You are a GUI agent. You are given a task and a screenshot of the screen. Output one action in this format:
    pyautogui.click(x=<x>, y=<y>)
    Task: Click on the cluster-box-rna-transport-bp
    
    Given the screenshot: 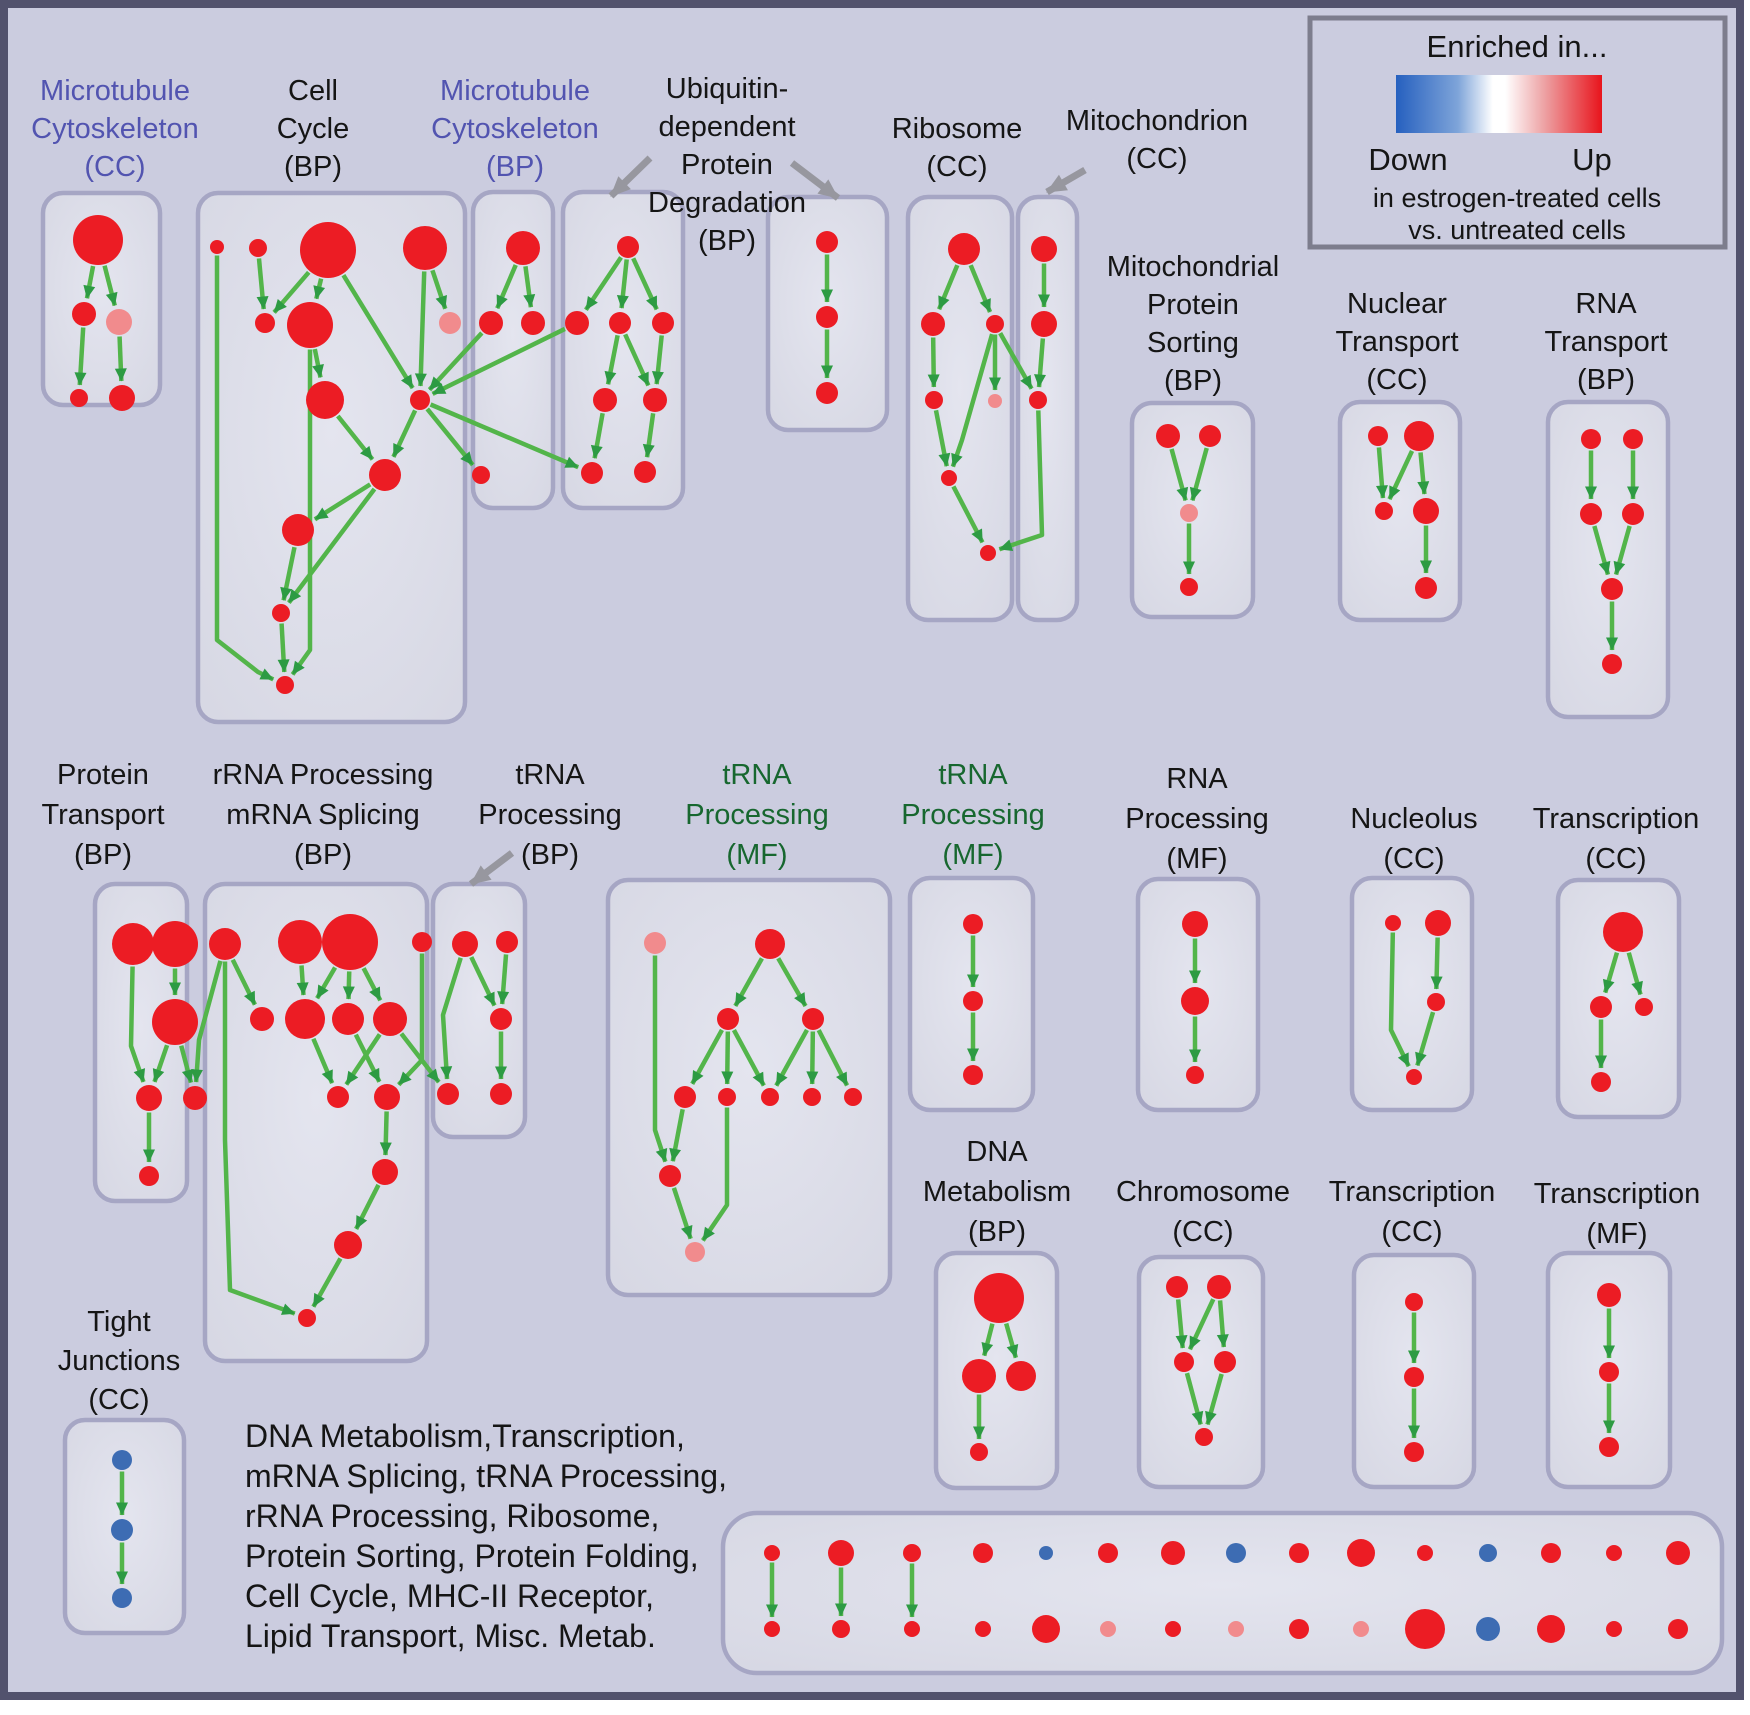 What is the action you would take?
    pyautogui.click(x=1608, y=559)
    